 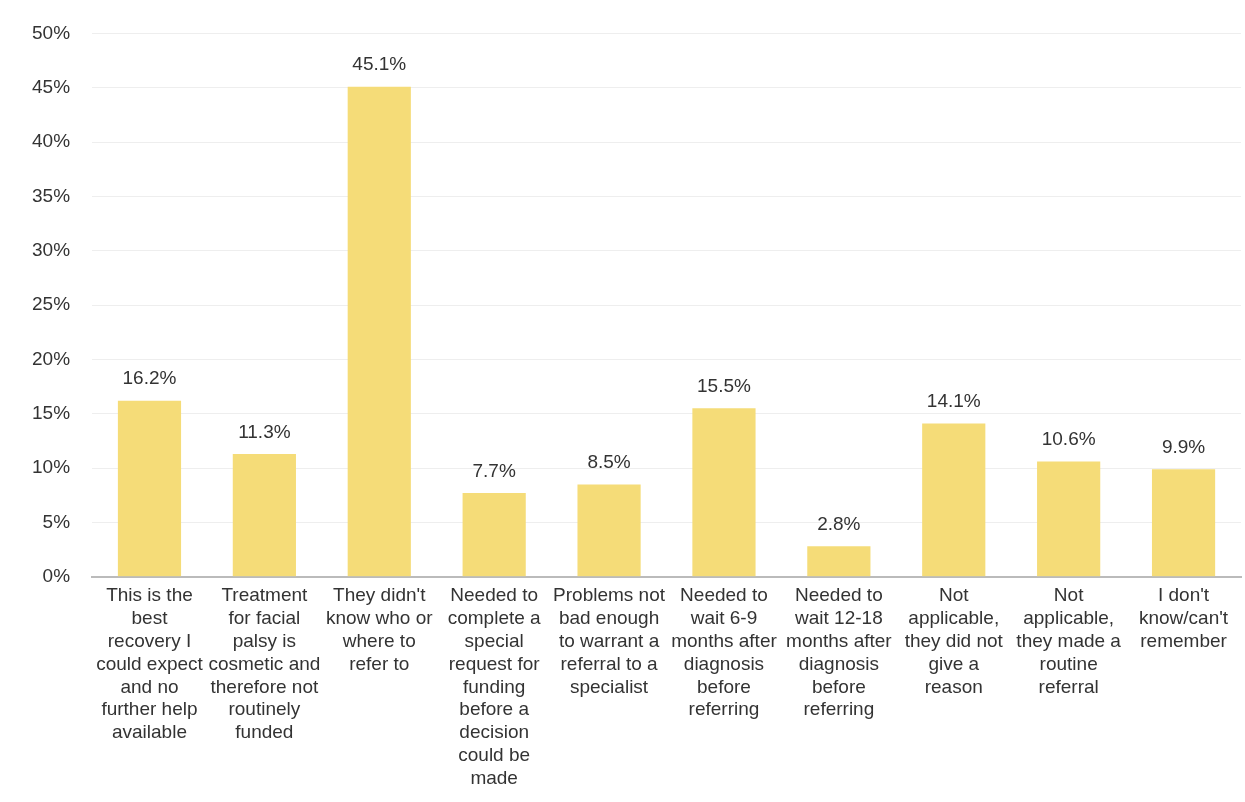 I want to click on x-tick-label: Not applicable, they did not give a reason, so click(x=954, y=640).